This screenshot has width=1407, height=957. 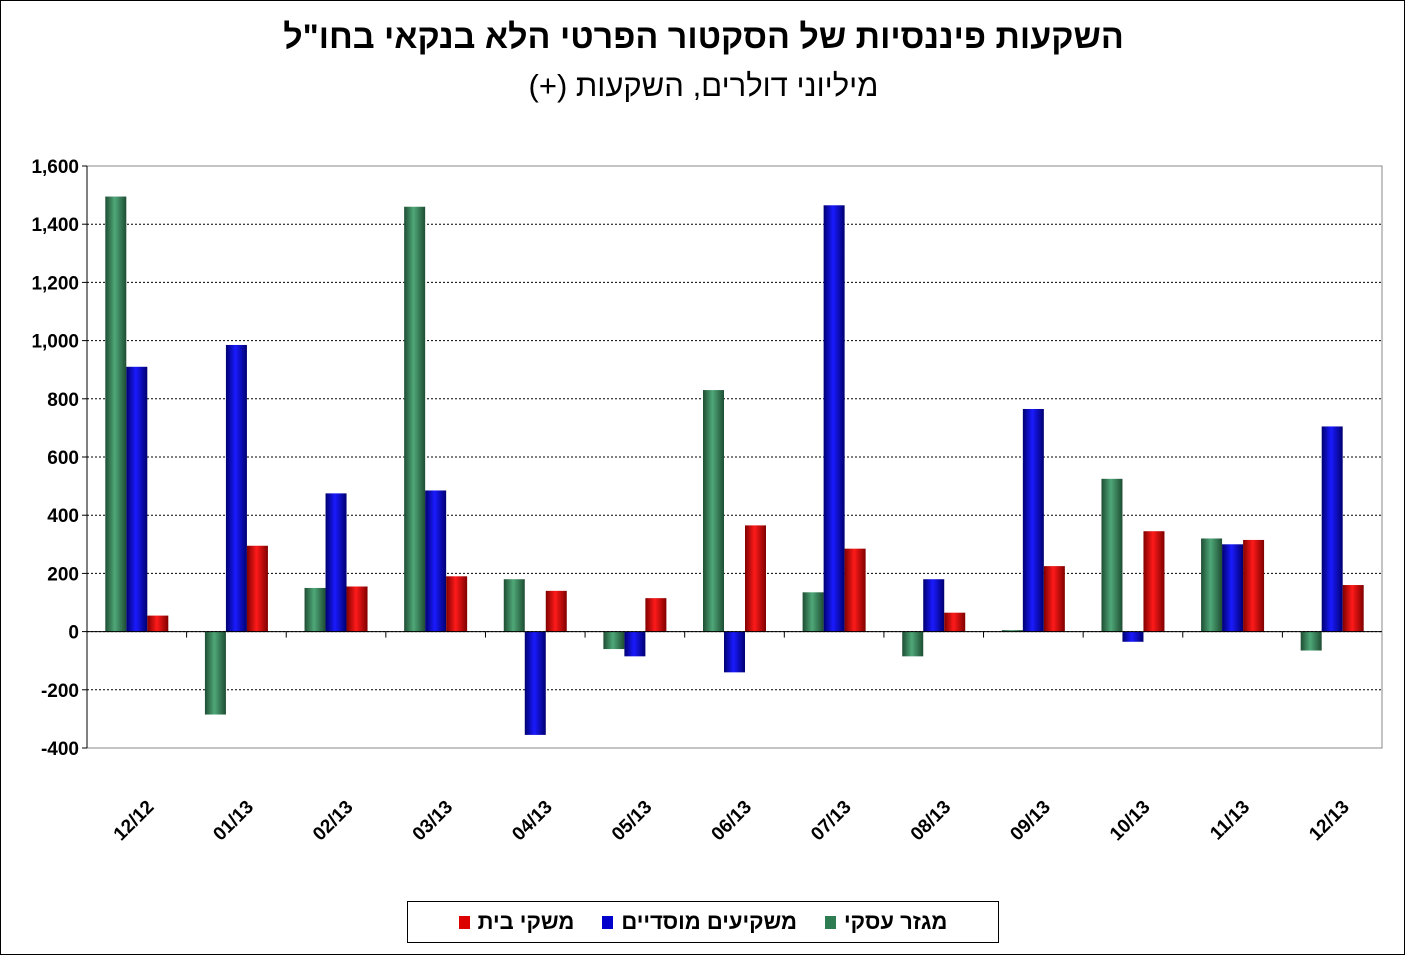 I want to click on x-tick-label: 08/13, so click(x=931, y=821).